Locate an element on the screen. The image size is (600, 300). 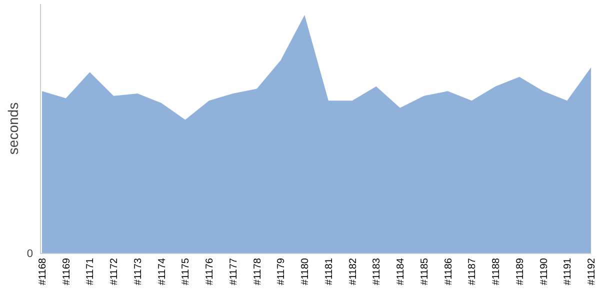
x-tick-label: #1174 is located at coordinates (162, 272).